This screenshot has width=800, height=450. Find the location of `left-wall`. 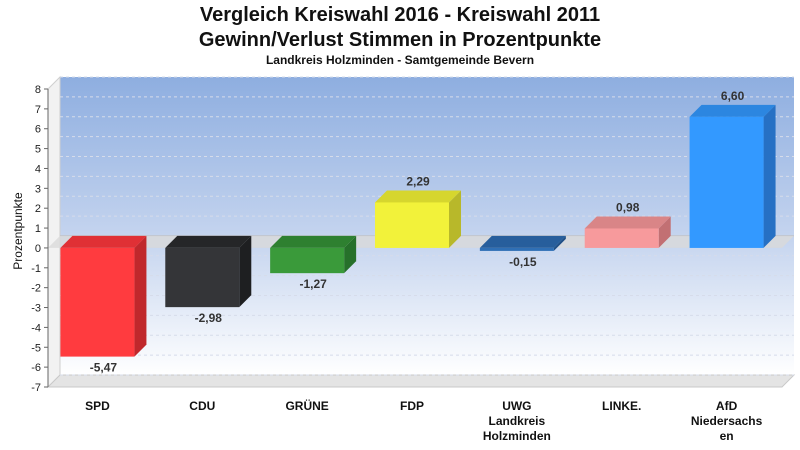

left-wall is located at coordinates (54, 232).